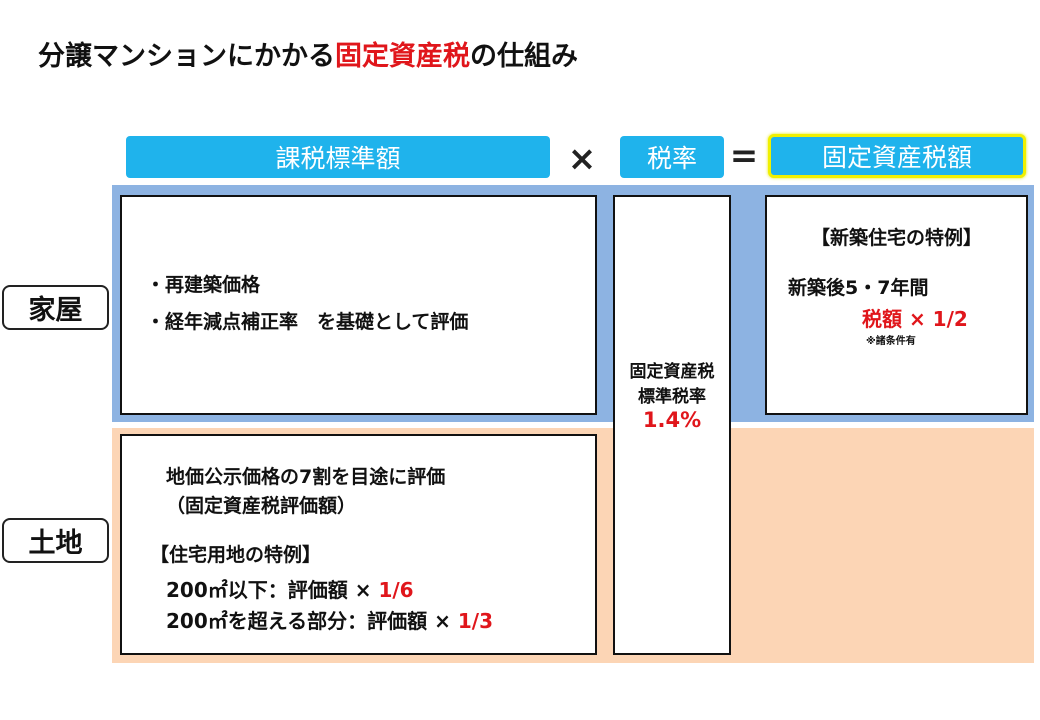  I want to click on new-house-special-period: 新築後5・7年間, so click(858, 288).